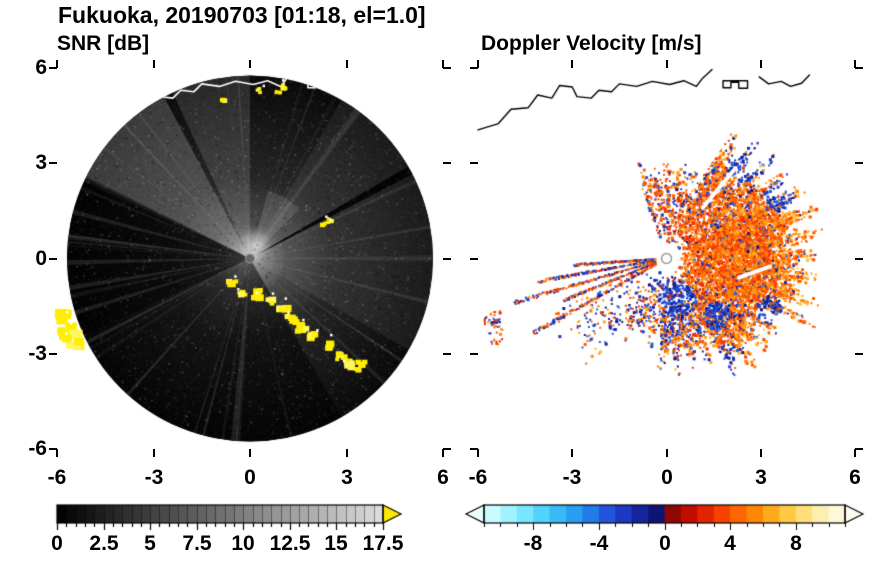 The height and width of the screenshot is (570, 870). Describe the element at coordinates (197, 543) in the screenshot. I see `snr-colorbar-label: 7.5` at that location.